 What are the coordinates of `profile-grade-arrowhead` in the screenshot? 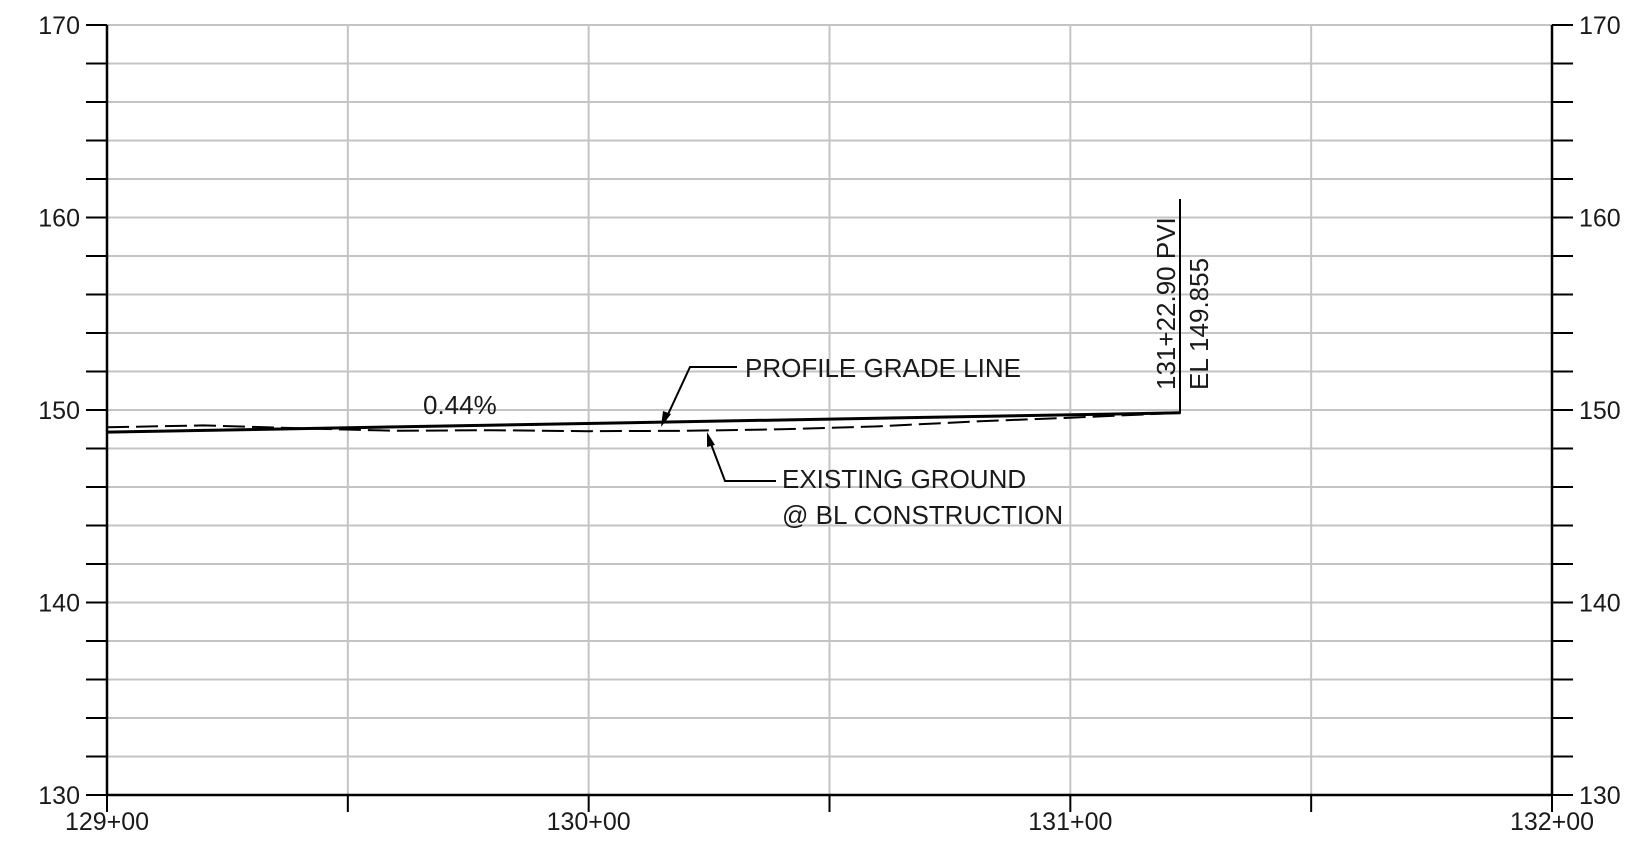 It's located at (666, 419).